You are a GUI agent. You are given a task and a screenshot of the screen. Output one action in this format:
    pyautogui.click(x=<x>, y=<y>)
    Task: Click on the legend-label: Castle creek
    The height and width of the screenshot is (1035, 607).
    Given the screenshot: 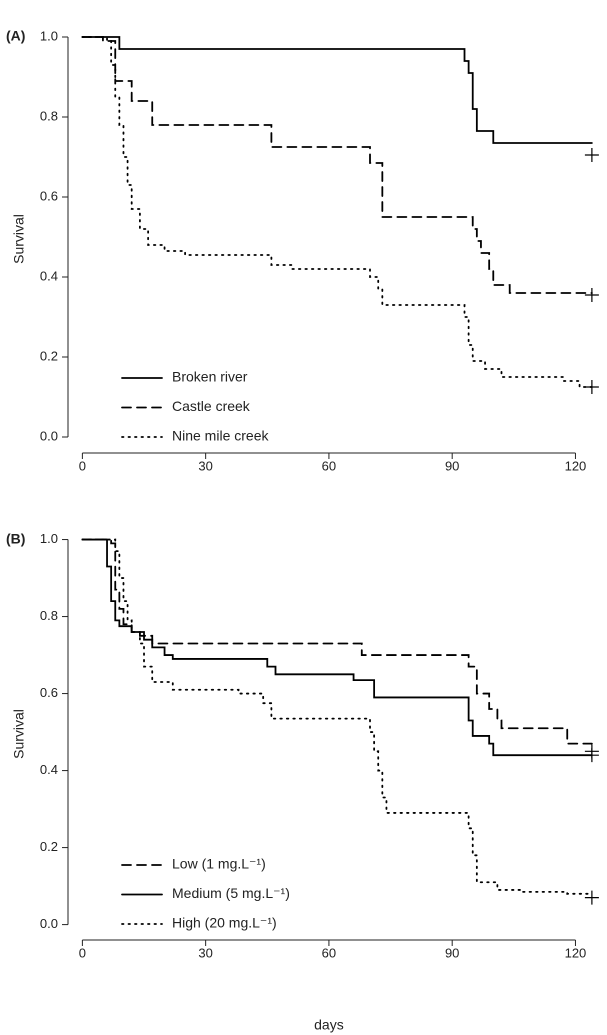 What is the action you would take?
    pyautogui.click(x=211, y=406)
    